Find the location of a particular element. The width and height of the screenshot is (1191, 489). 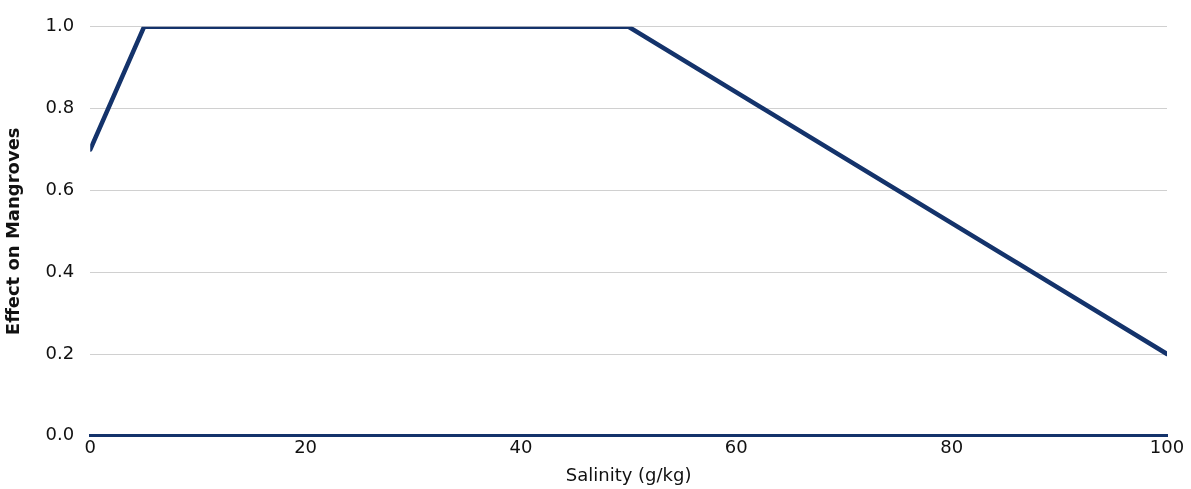

y-axis-title: Effect on Mangroves is located at coordinates (13, 231).